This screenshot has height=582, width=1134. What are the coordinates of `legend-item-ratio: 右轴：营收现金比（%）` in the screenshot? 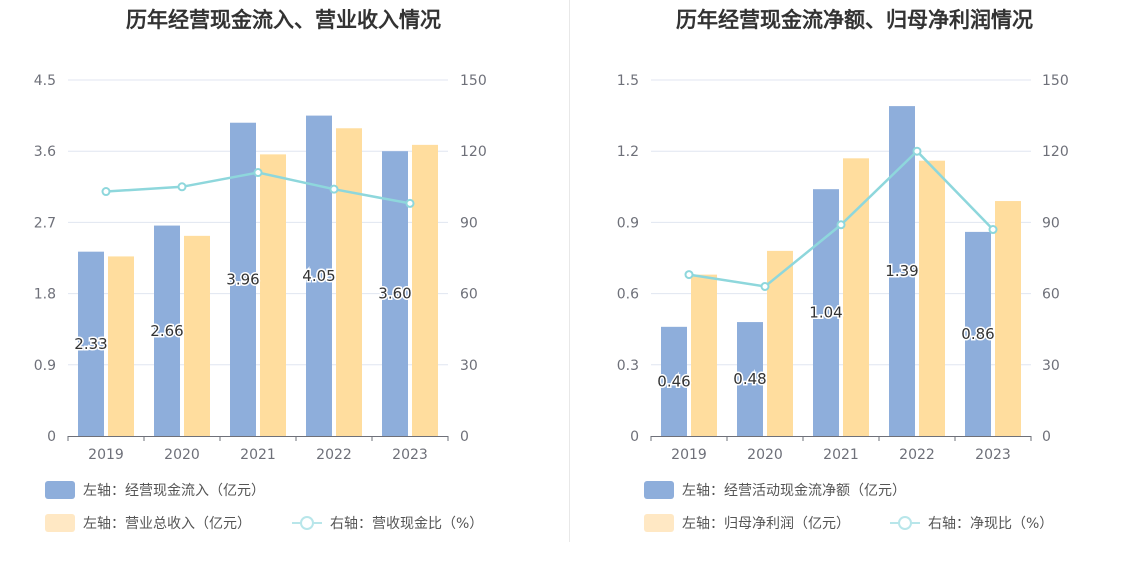 It's located at (387, 523).